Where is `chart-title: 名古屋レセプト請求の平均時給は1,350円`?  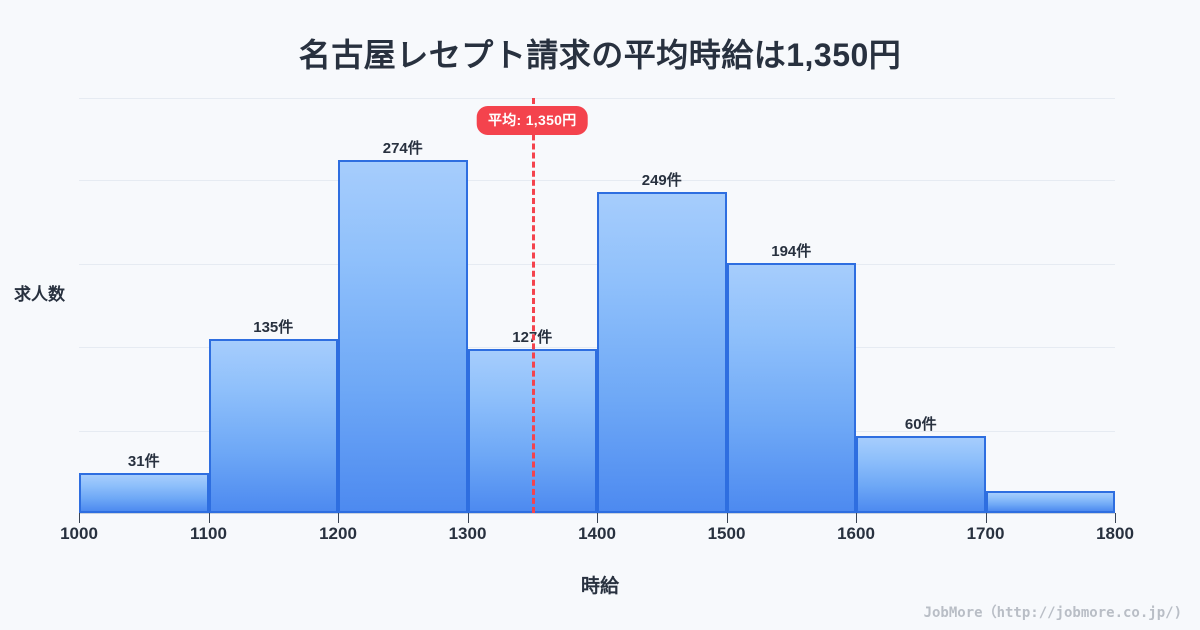 chart-title: 名古屋レセプト請求の平均時給は1,350円 is located at coordinates (600, 55).